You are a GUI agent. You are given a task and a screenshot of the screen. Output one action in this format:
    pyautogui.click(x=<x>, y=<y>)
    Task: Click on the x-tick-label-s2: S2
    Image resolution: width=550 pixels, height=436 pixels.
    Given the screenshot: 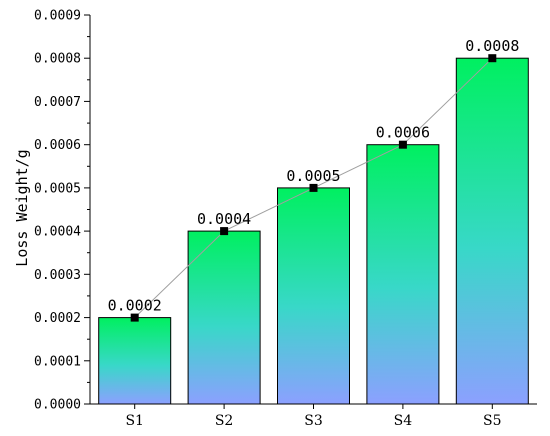 What is the action you would take?
    pyautogui.click(x=224, y=421)
    